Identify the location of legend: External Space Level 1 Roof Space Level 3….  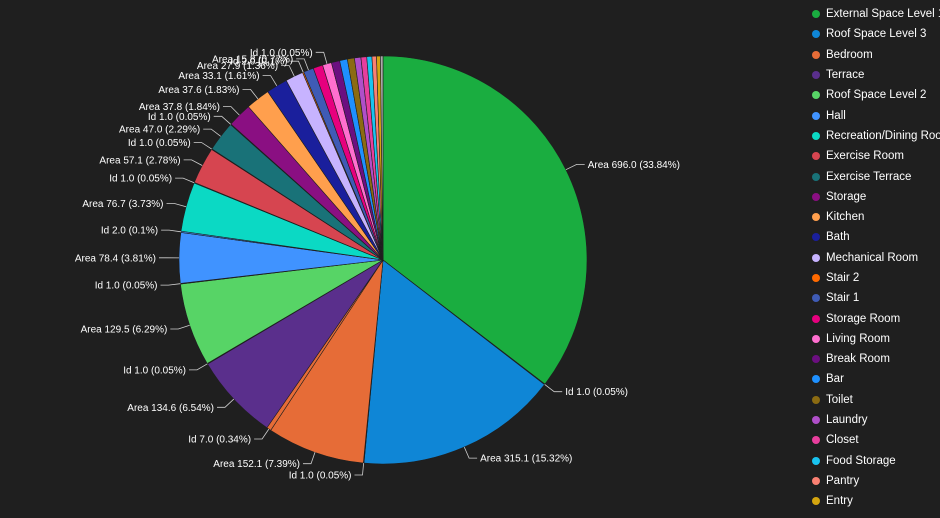
(876, 257).